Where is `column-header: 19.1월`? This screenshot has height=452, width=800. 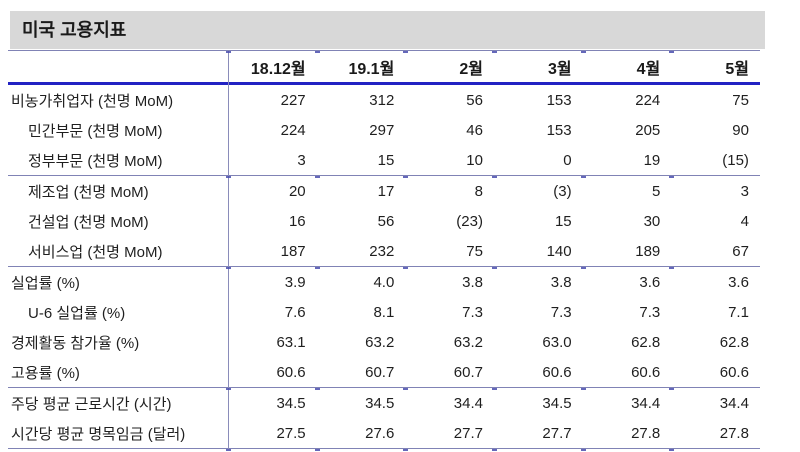
column-header: 19.1월 is located at coordinates (371, 69).